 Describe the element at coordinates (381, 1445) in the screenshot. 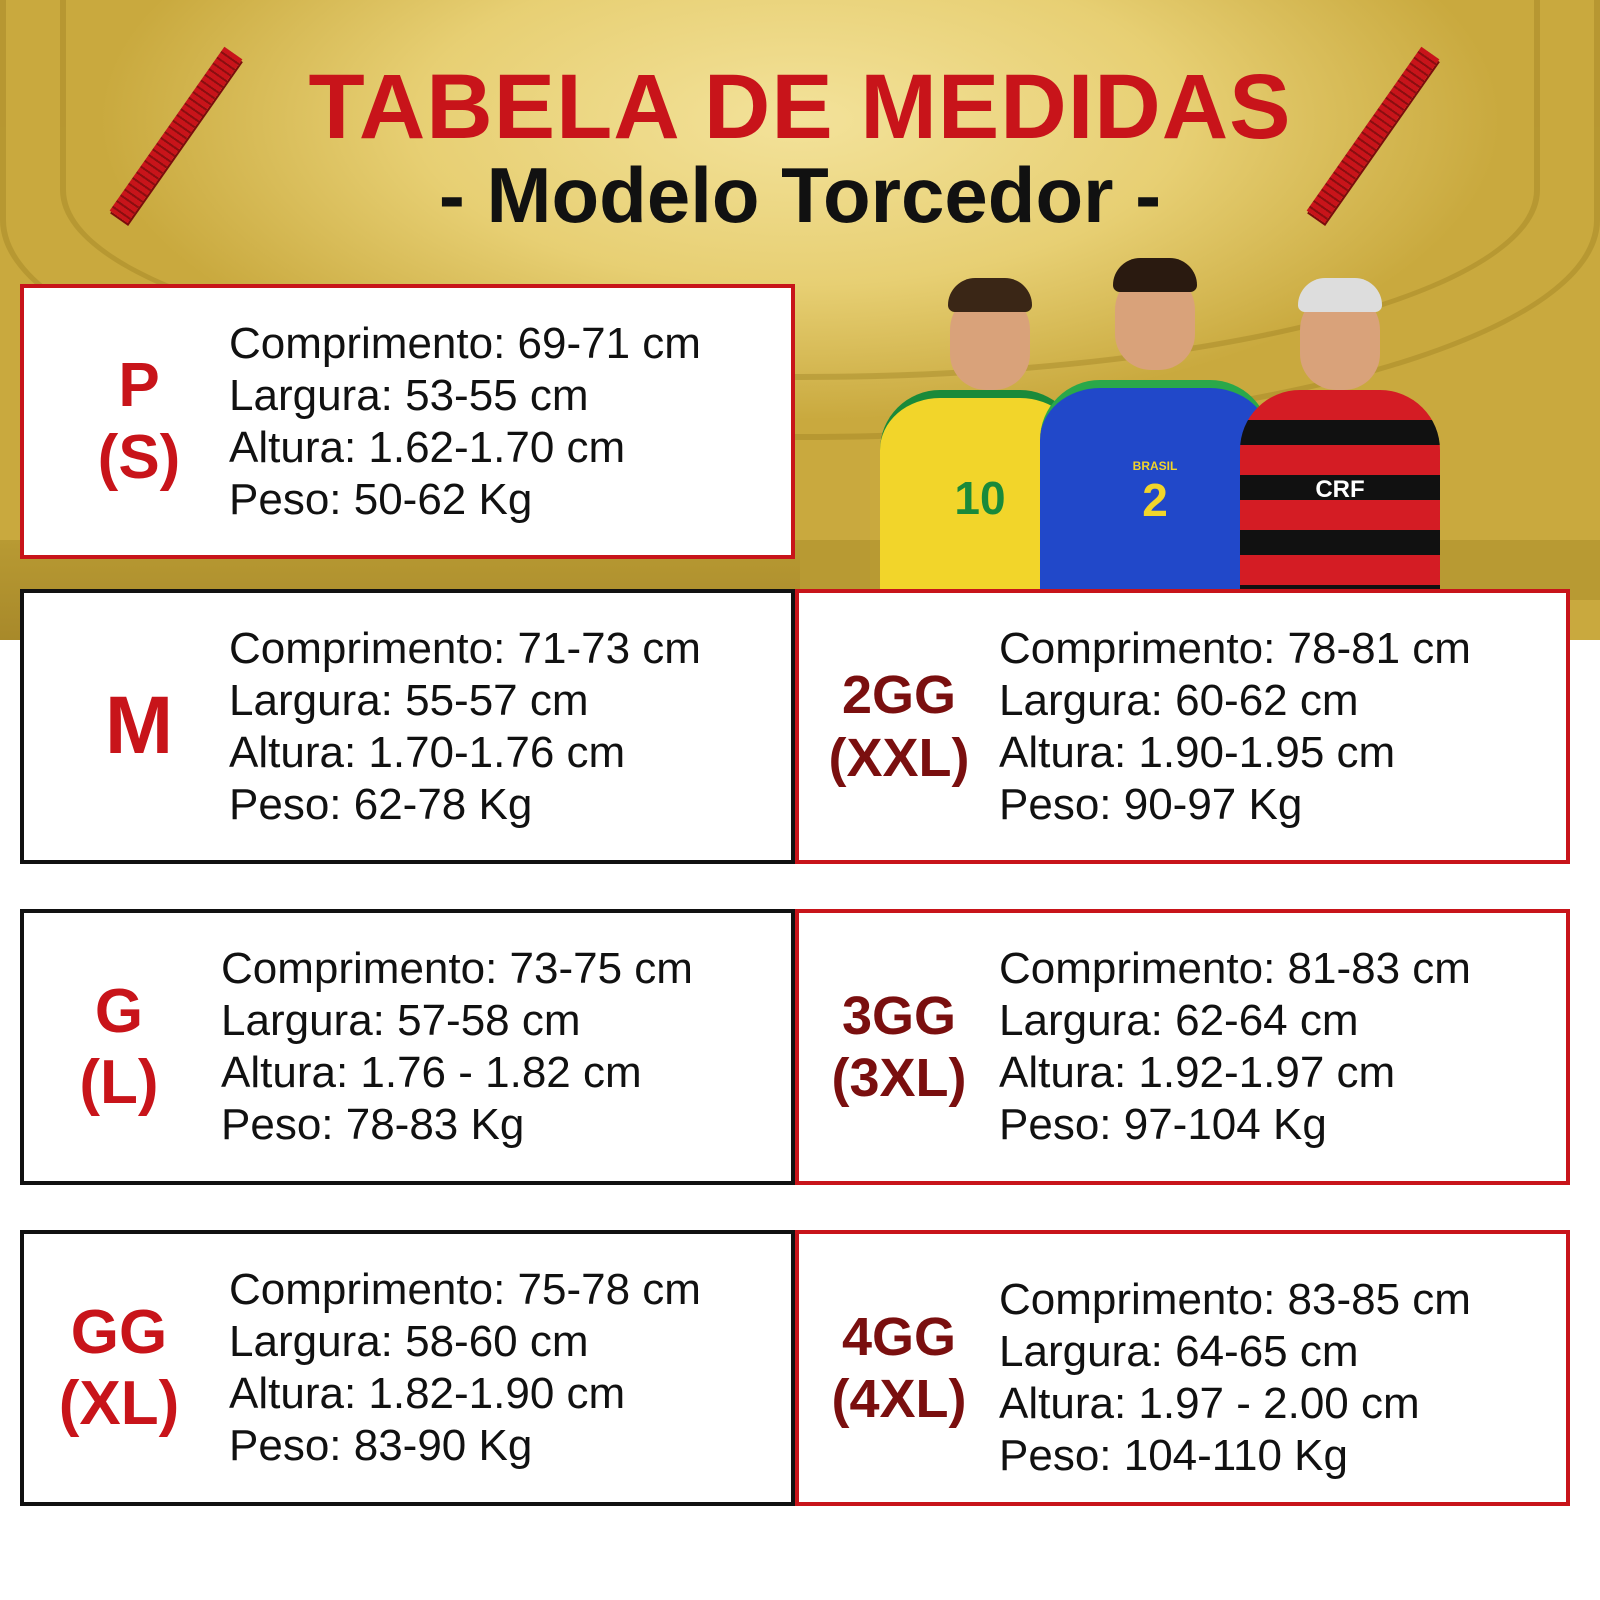

I see `peso: Peso: 83-90 Kg` at that location.